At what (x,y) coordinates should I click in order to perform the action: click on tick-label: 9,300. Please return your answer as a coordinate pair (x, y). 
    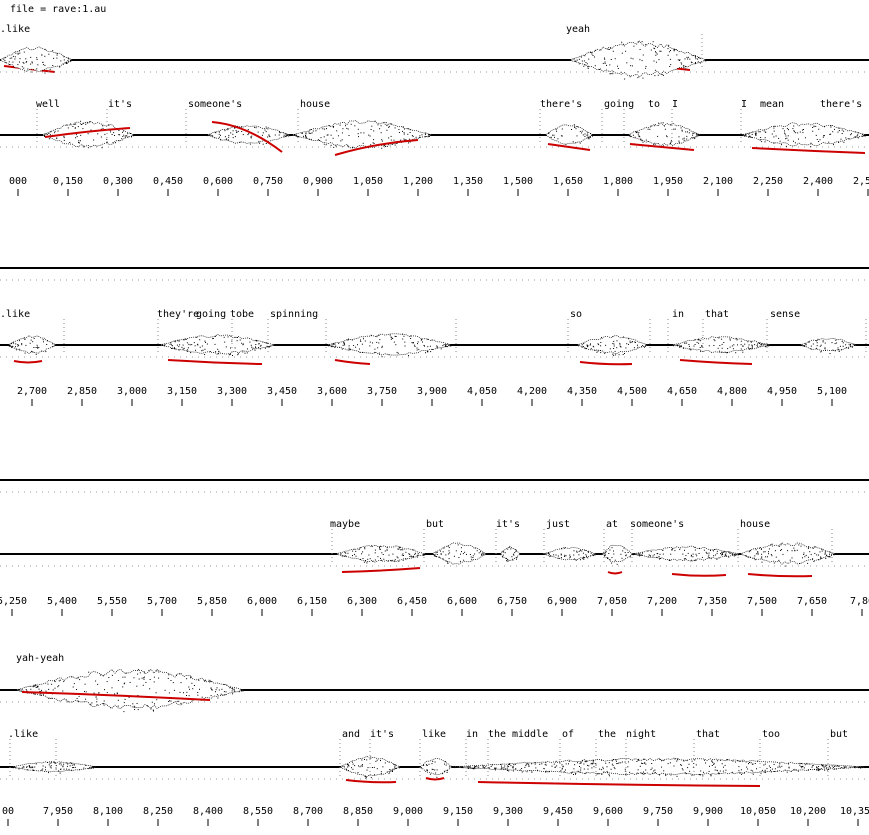
    Looking at the image, I should click on (508, 811).